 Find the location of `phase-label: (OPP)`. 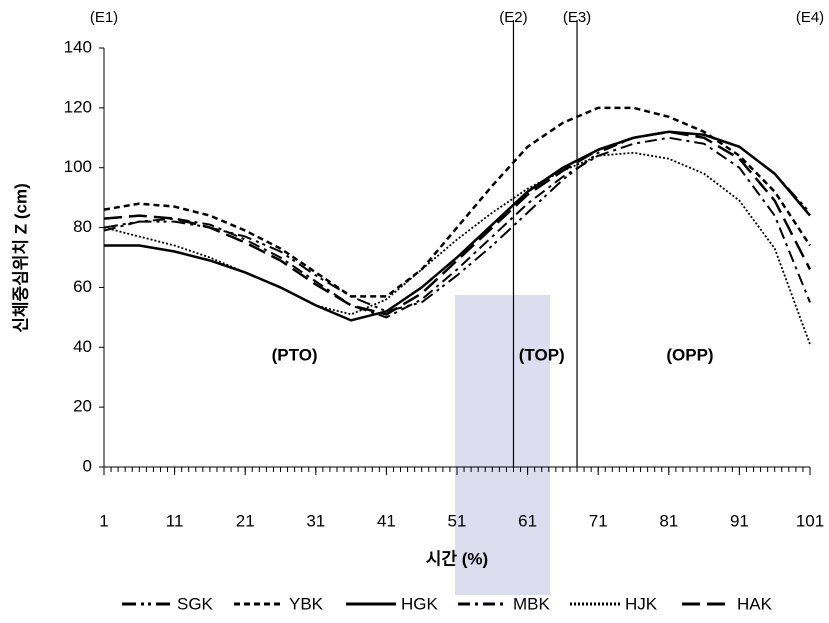

phase-label: (OPP) is located at coordinates (689, 355).